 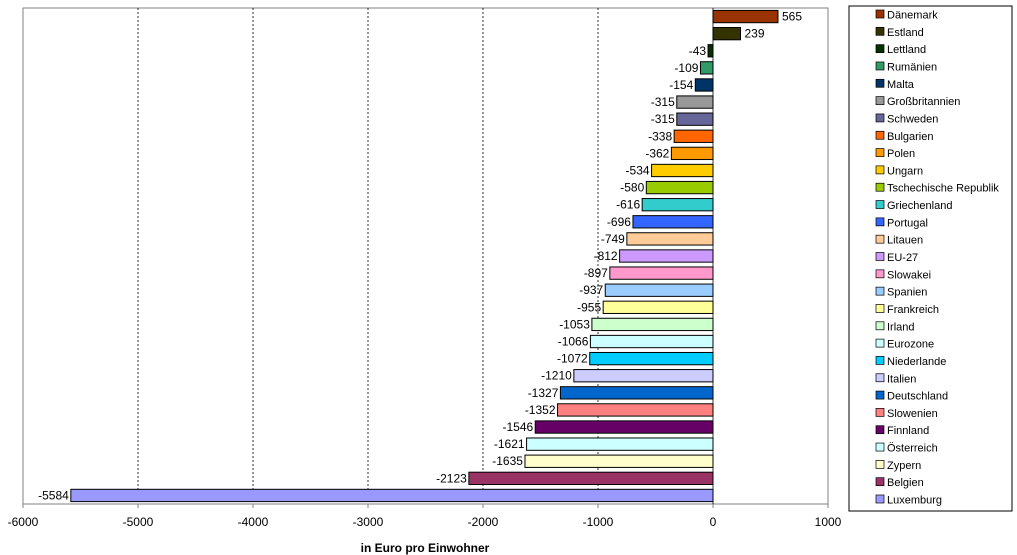 What do you see at coordinates (572, 359) in the screenshot?
I see `data-label-20: -1072` at bounding box center [572, 359].